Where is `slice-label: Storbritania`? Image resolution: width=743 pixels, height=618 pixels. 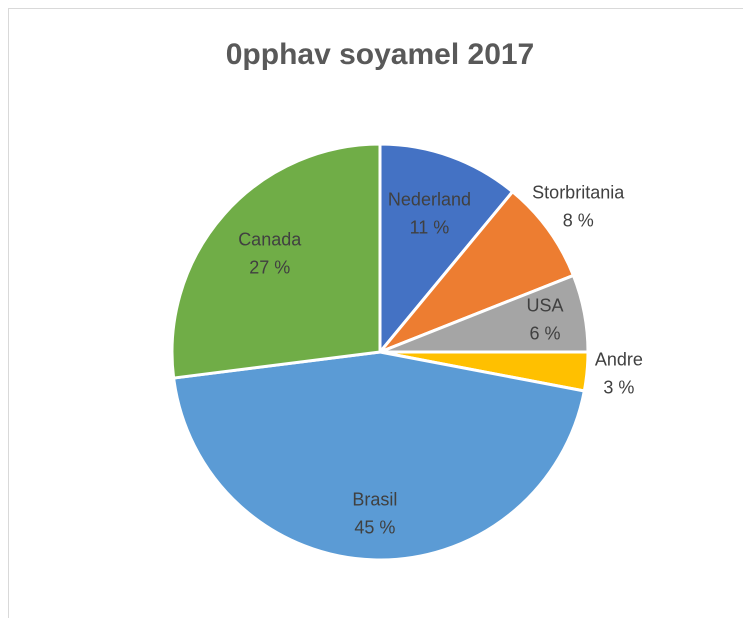
slice-label: Storbritania is located at coordinates (578, 193).